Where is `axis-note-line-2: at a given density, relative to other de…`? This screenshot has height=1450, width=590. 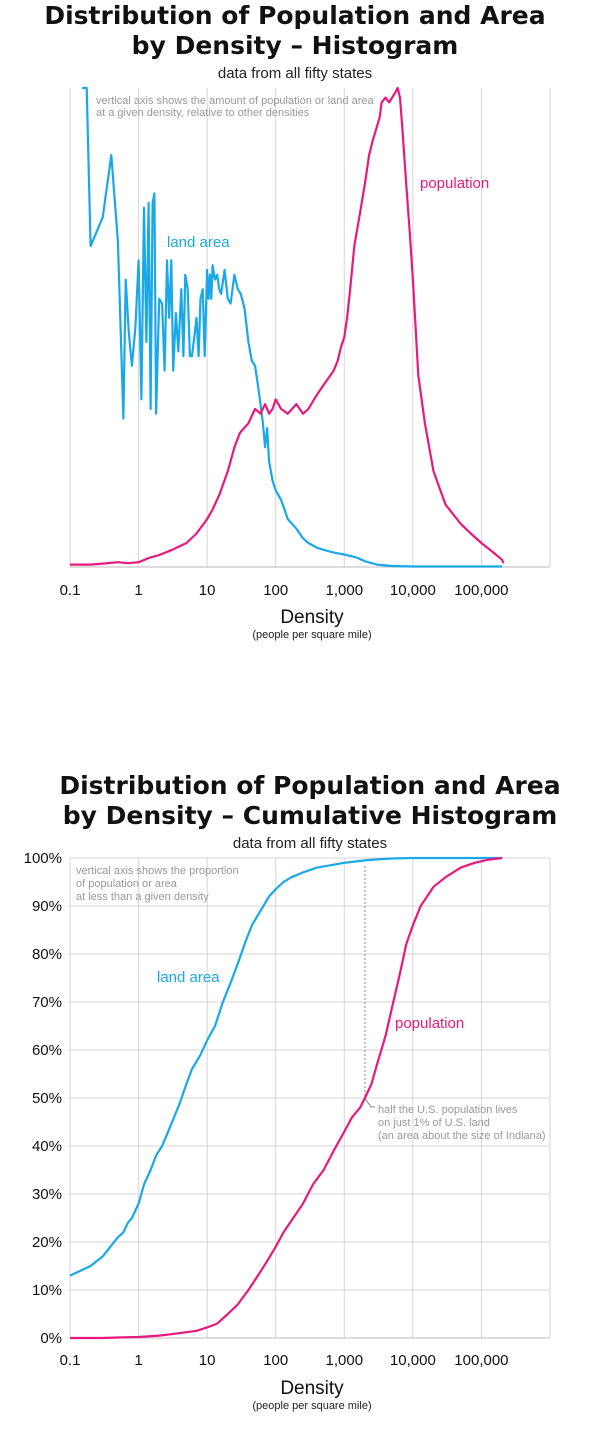
axis-note-line-2: at a given density, relative to other de… is located at coordinates (203, 113).